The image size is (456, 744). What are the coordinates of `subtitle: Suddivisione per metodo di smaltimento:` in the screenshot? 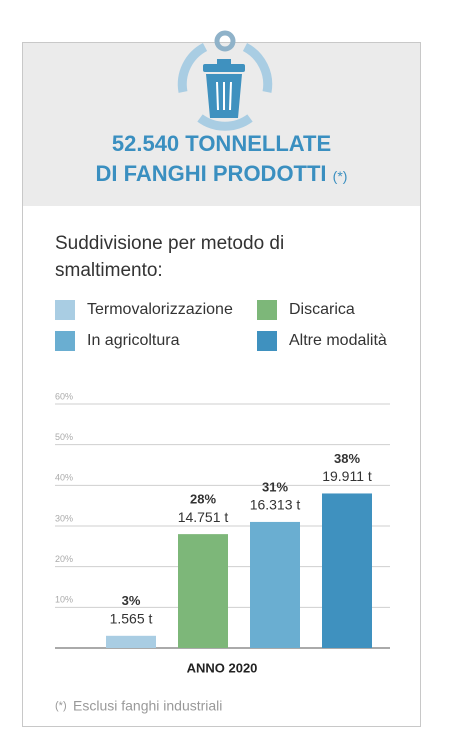 It's located at (170, 257).